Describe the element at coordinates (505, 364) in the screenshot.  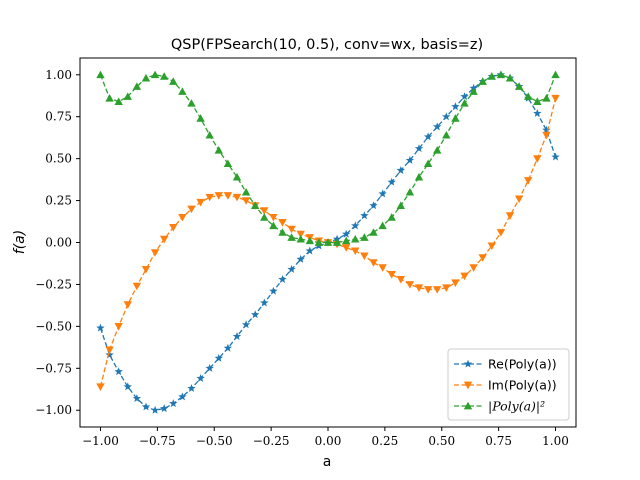
I see `legend-entry: Re(Poly(a))` at that location.